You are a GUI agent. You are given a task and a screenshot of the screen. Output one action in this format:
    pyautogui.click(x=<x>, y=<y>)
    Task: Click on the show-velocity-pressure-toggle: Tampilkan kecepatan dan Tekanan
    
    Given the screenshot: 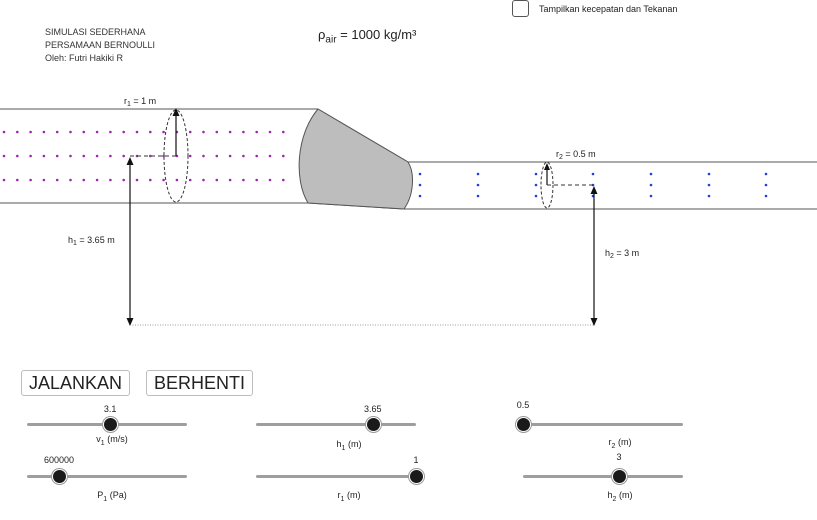 What is the action you would take?
    pyautogui.click(x=594, y=8)
    